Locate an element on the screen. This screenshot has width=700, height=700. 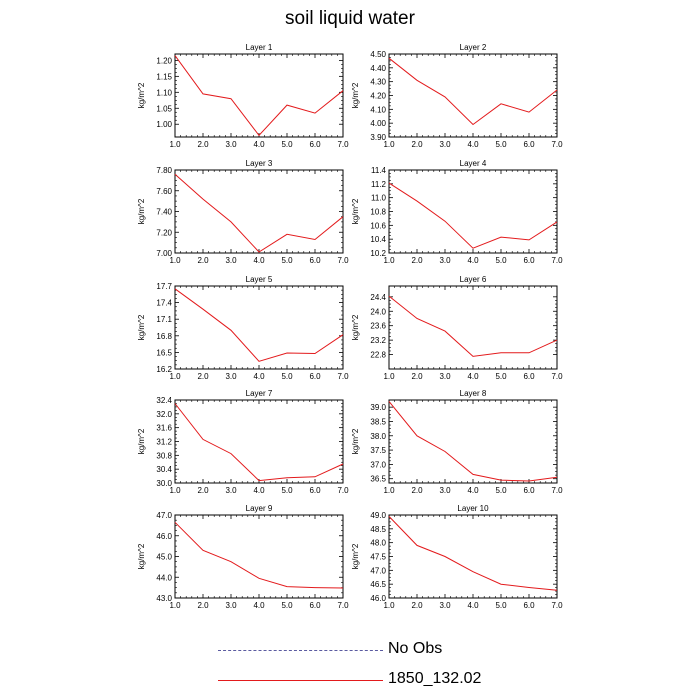
y-tick-label: 10.4 is located at coordinates (378, 239).